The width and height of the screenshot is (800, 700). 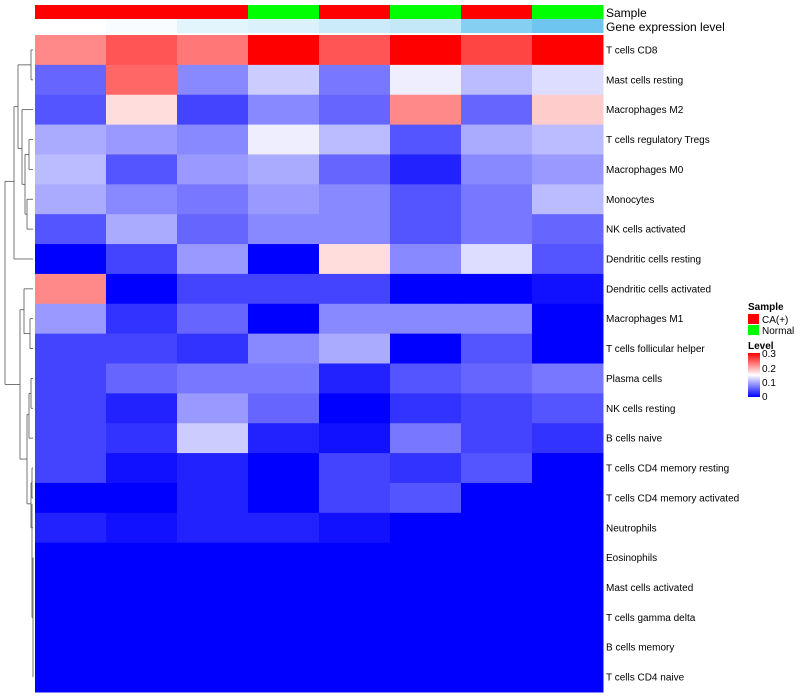 What do you see at coordinates (765, 397) in the screenshot?
I see `level-tick-0: 0` at bounding box center [765, 397].